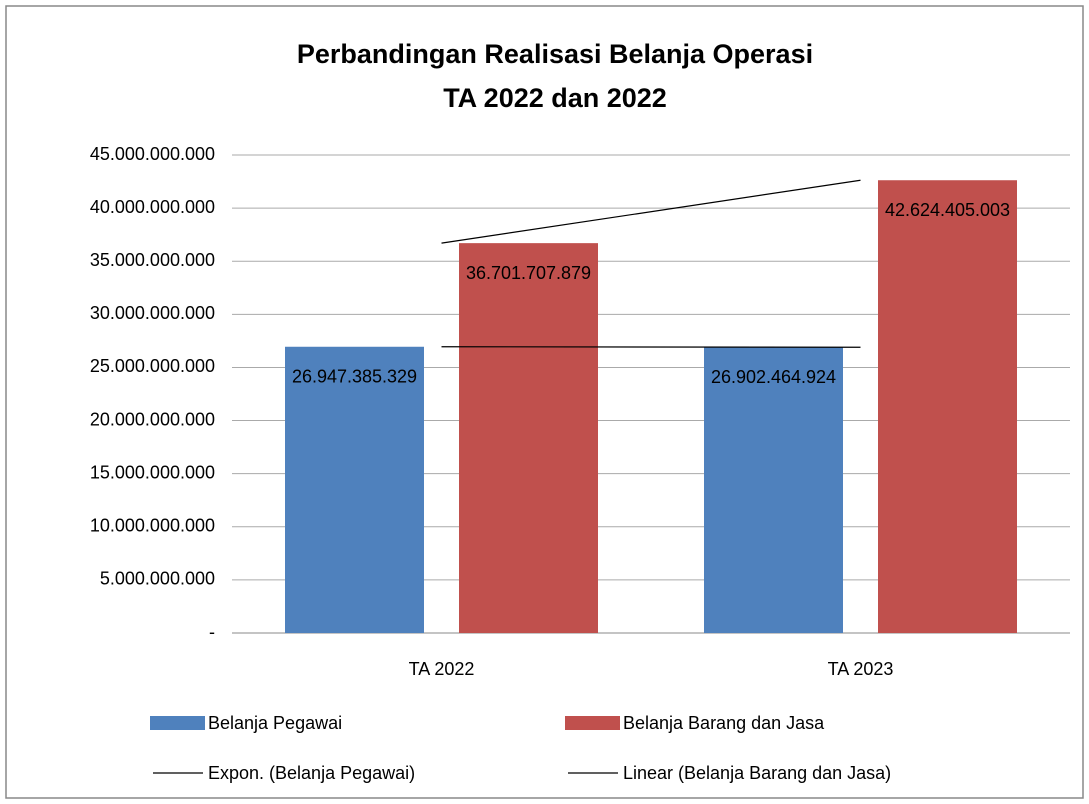 This screenshot has width=1089, height=804. Describe the element at coordinates (311, 773) in the screenshot. I see `legend-label: Expon. (Belanja Pegawai)` at that location.